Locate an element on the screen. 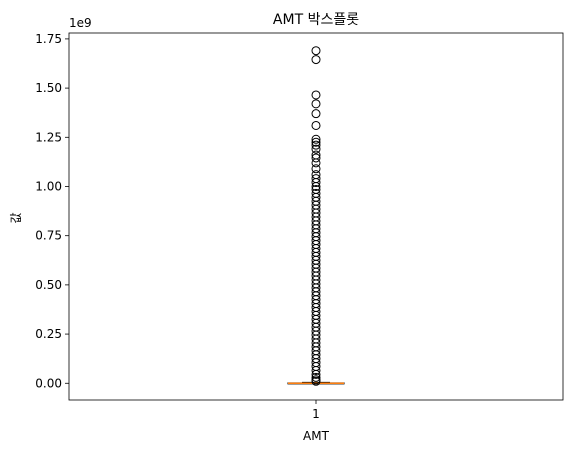 This screenshot has height=452, width=573. y-axis-offset-text: 1e9 is located at coordinates (80, 23).